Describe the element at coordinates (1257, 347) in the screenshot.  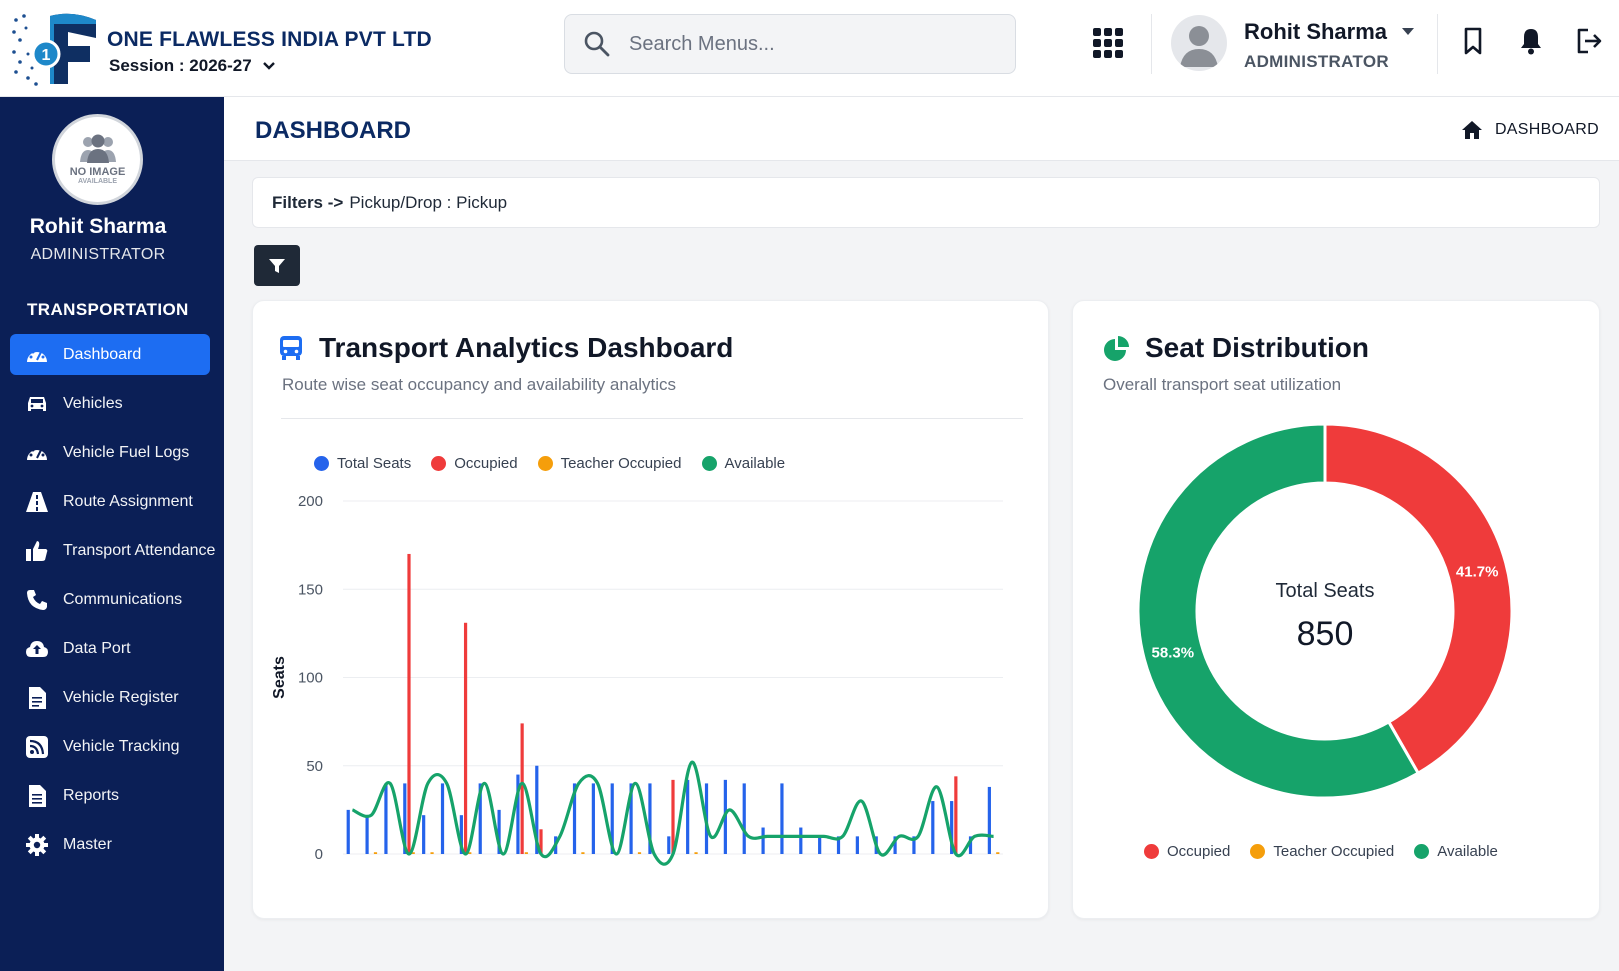
I see `seat-title-text: Seat Distribution` at that location.